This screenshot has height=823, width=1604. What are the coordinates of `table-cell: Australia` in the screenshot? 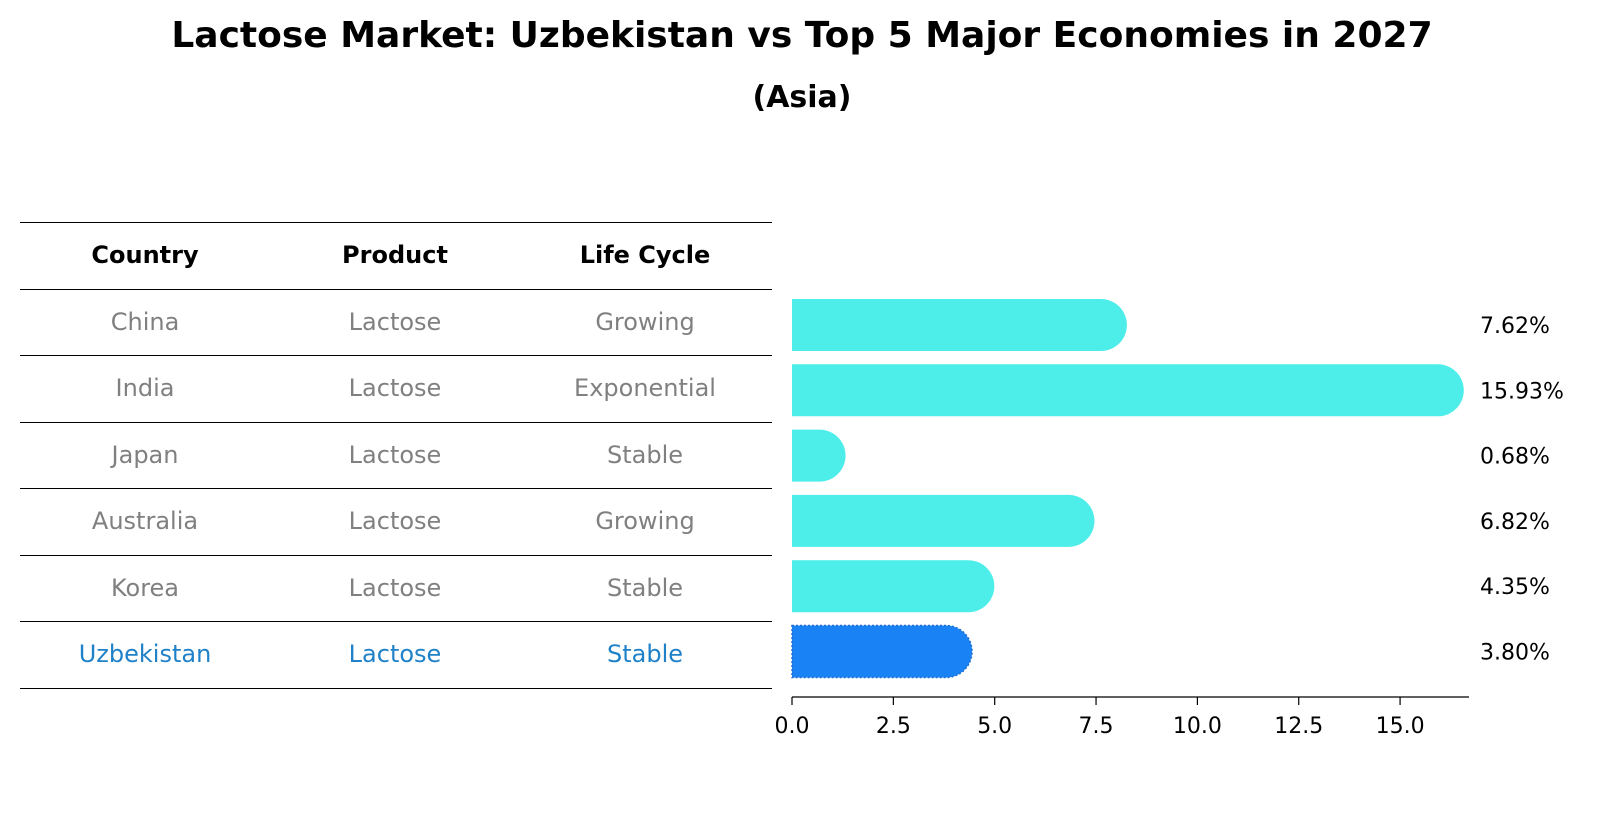 It's located at (145, 521).